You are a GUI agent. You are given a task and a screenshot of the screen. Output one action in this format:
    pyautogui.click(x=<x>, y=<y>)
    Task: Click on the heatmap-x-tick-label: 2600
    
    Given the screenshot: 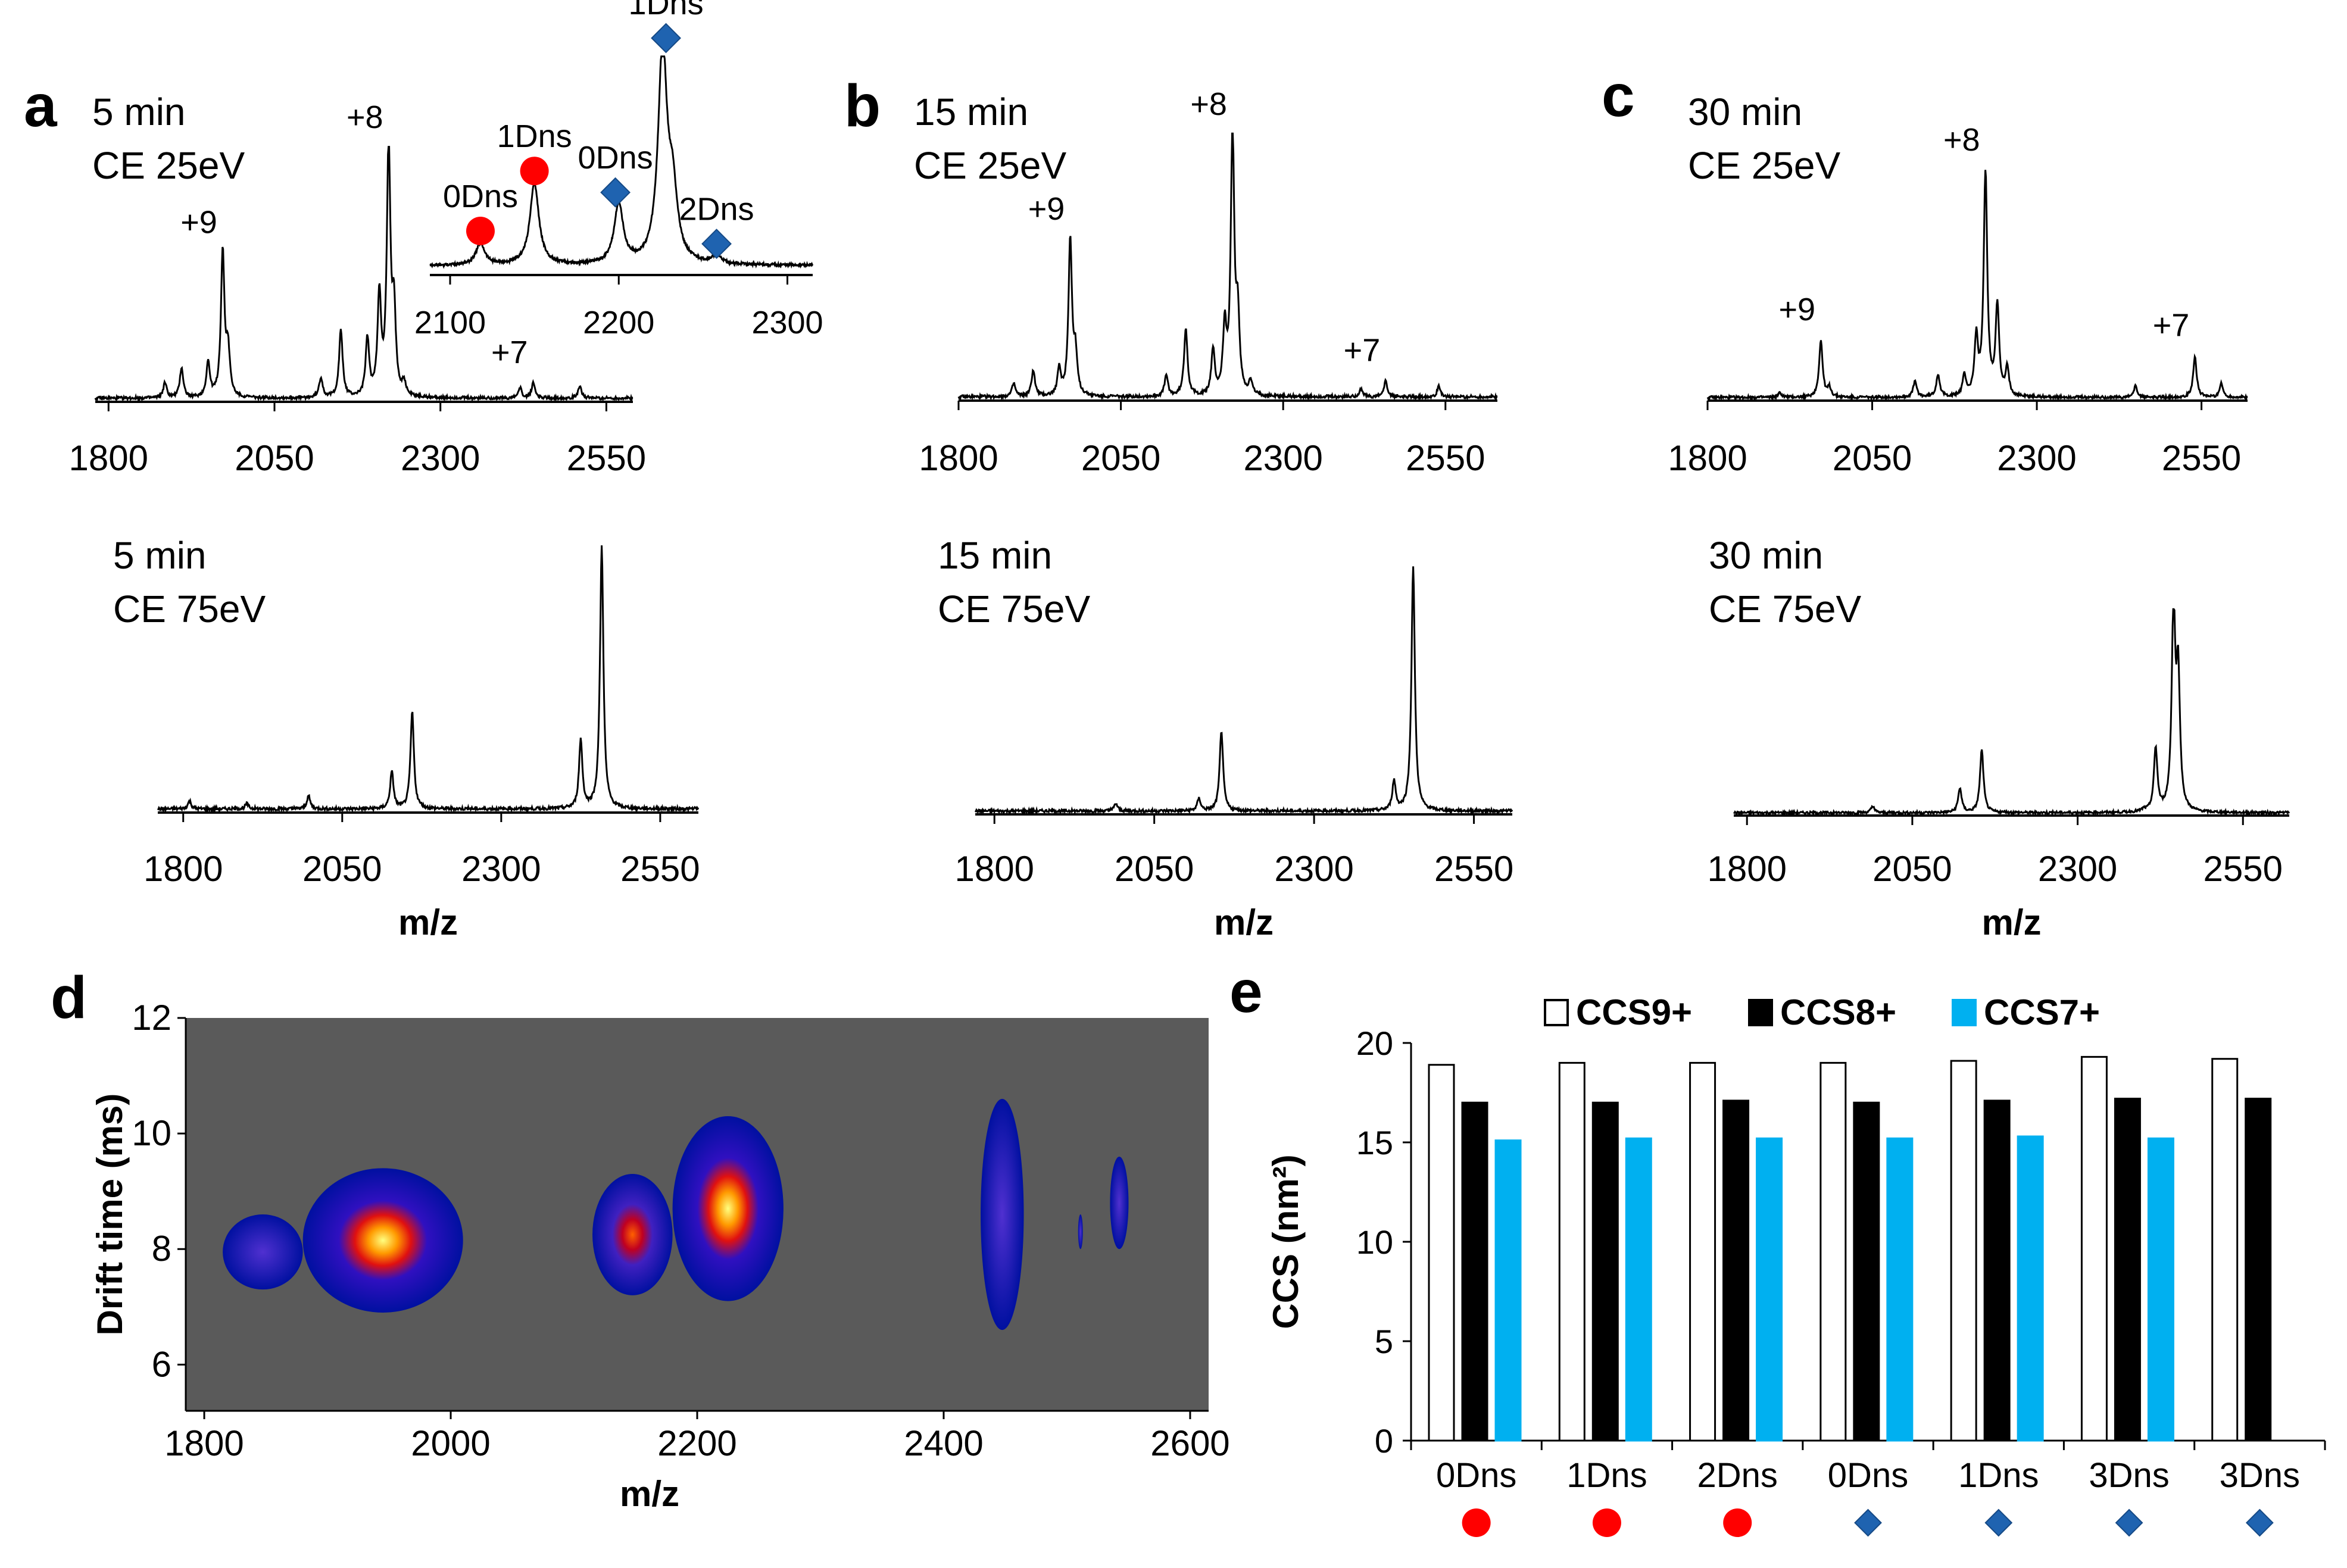 What is the action you would take?
    pyautogui.click(x=1189, y=1443)
    